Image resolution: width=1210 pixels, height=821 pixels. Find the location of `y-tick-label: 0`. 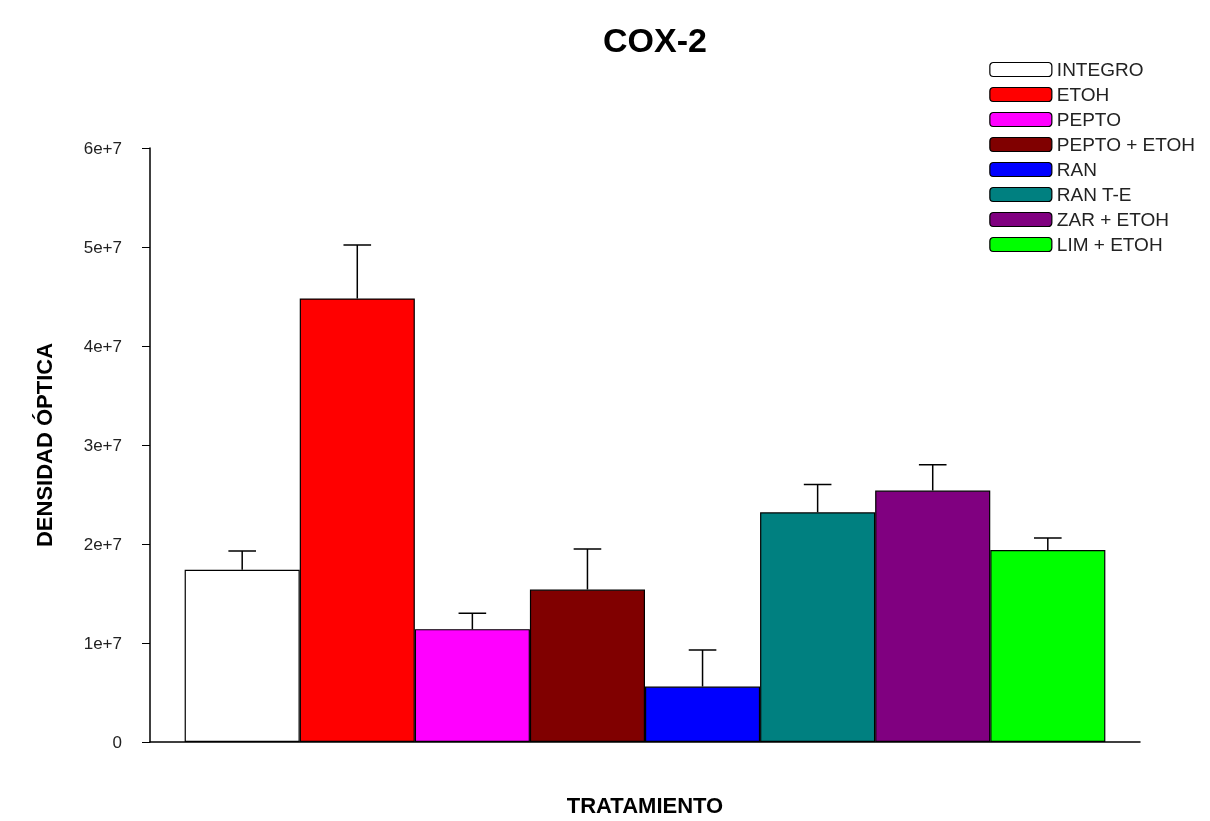

y-tick-label: 0 is located at coordinates (117, 742).